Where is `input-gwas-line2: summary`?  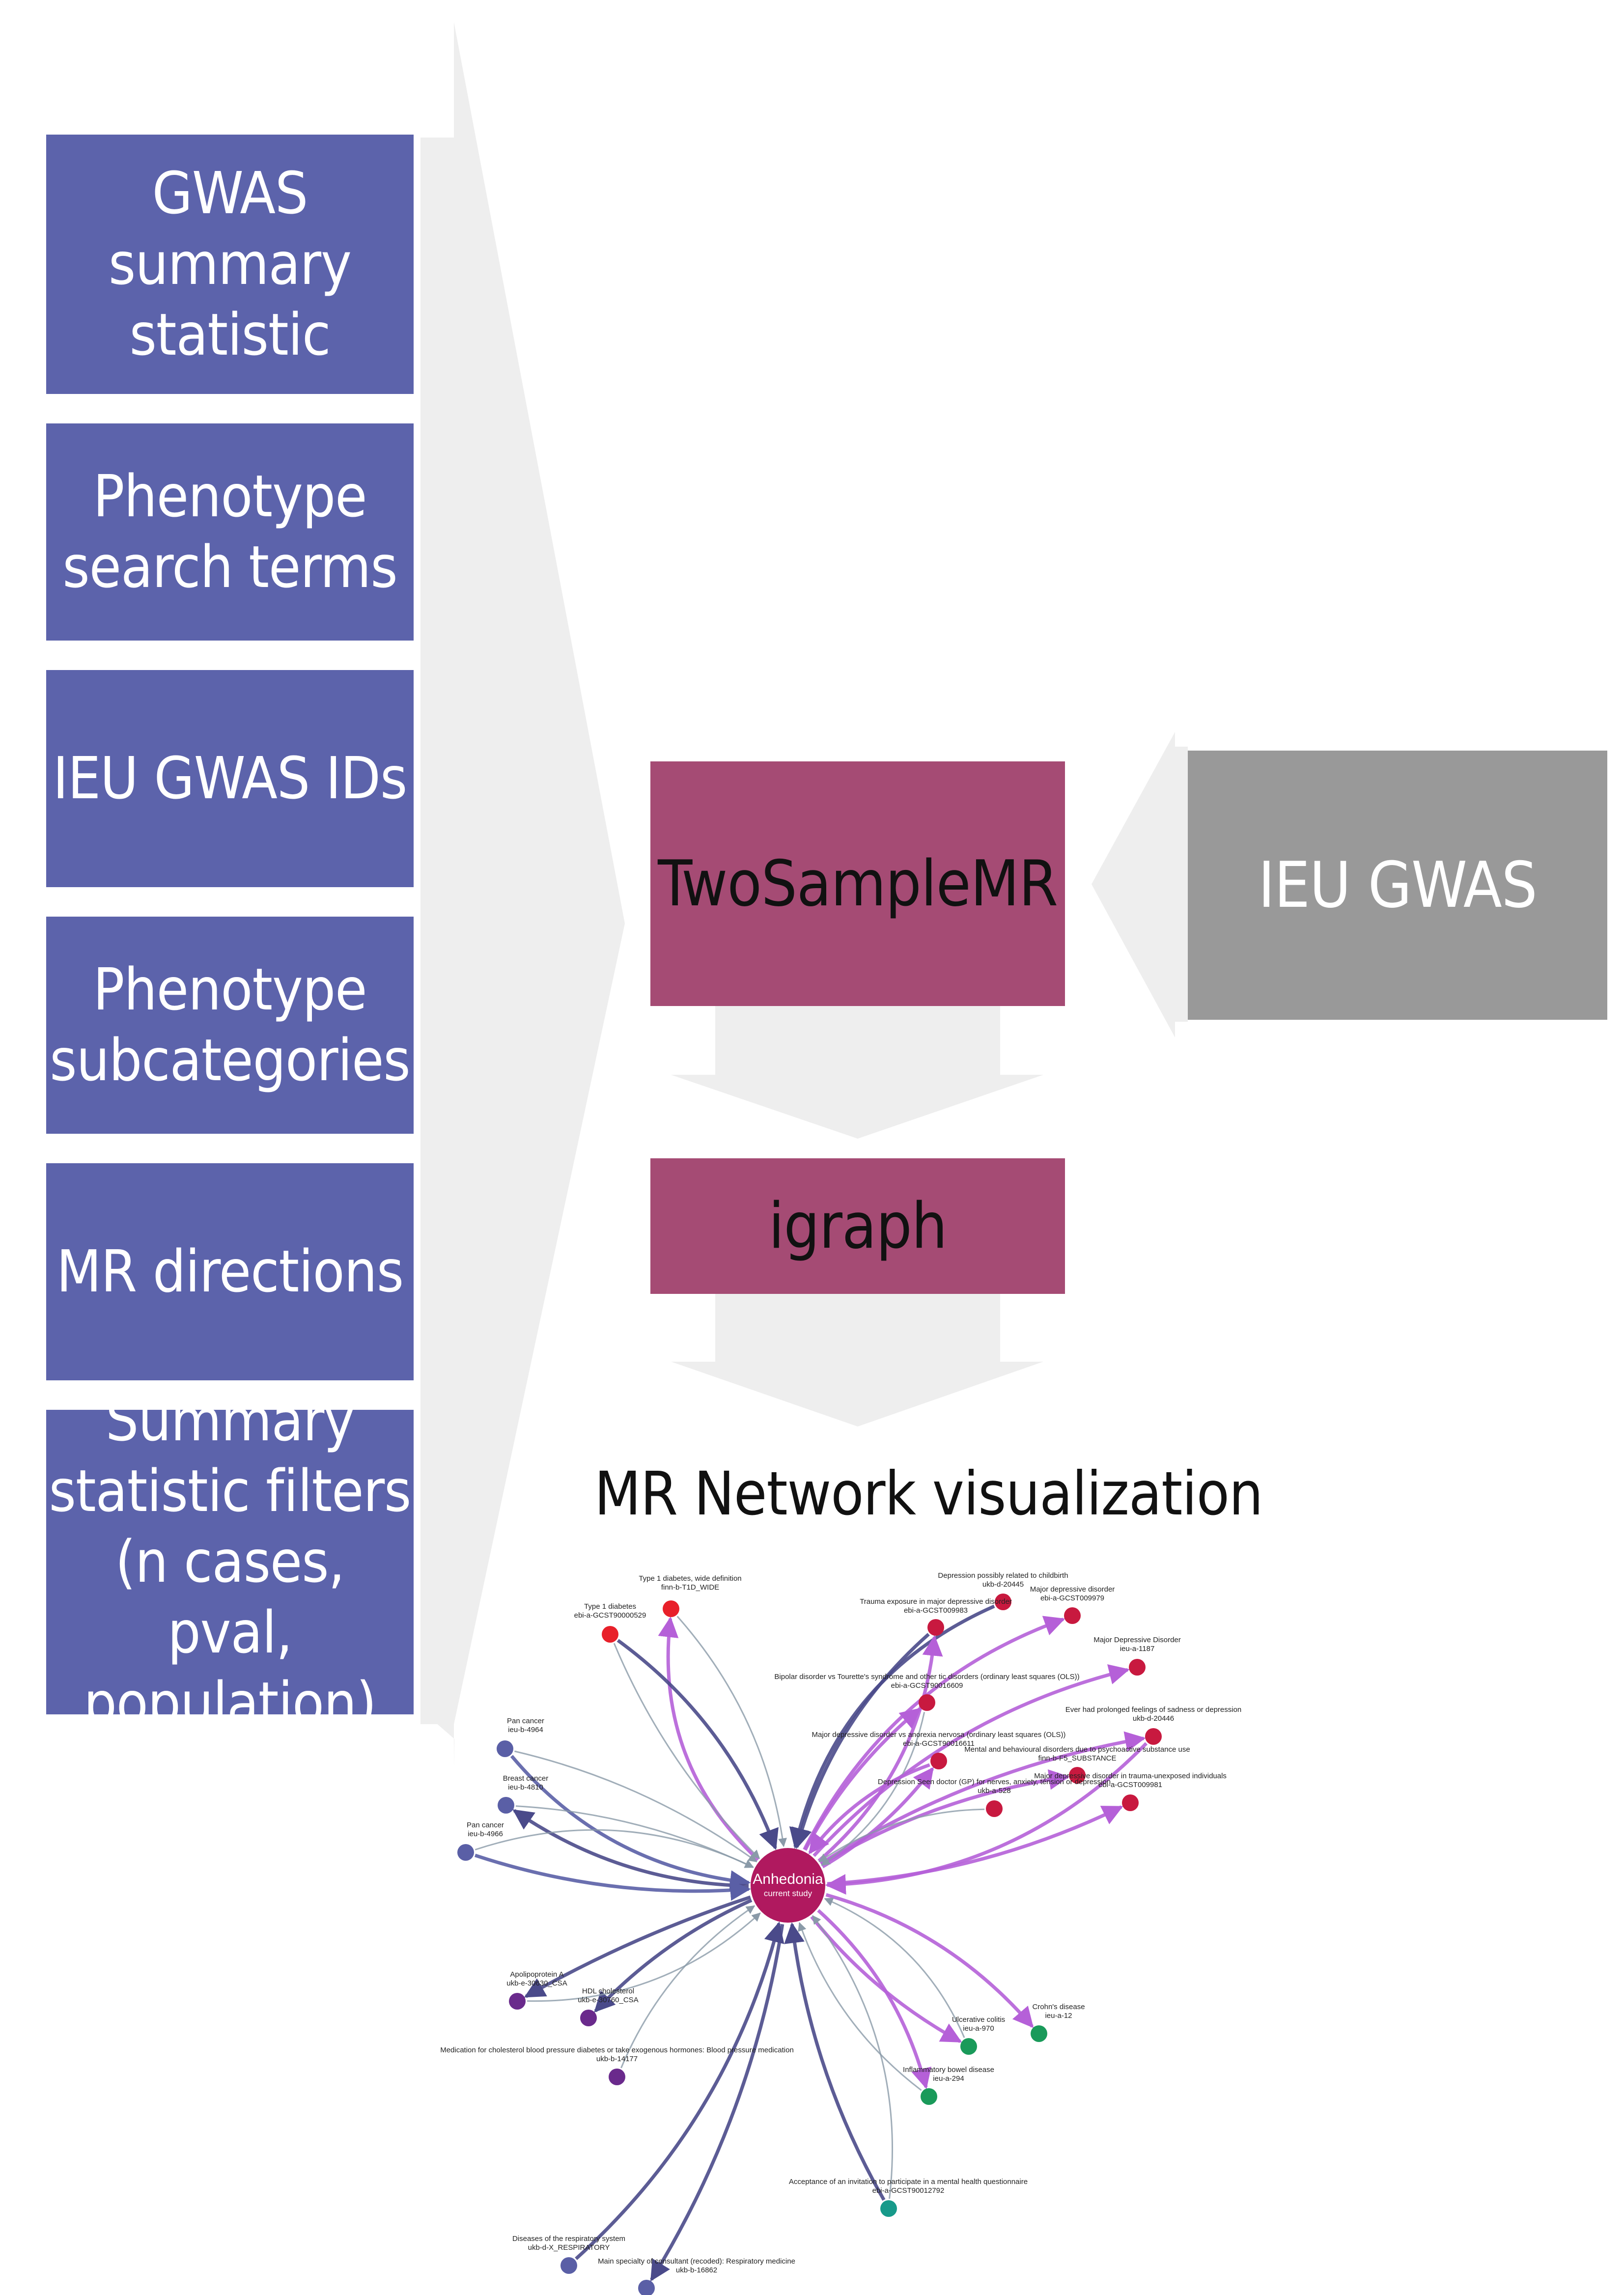
input-gwas-line2: summary is located at coordinates (230, 264).